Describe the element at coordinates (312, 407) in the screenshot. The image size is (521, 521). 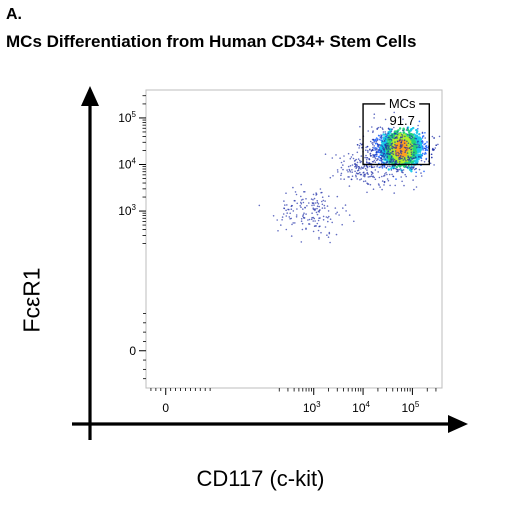
I see `tick-label: 103` at that location.